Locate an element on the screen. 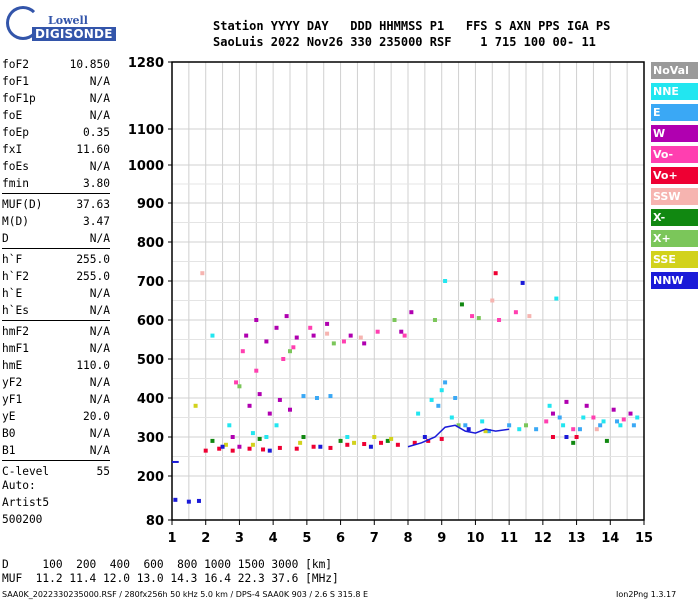 The height and width of the screenshot is (600, 700). param-value: 0.35 is located at coordinates (96, 132).